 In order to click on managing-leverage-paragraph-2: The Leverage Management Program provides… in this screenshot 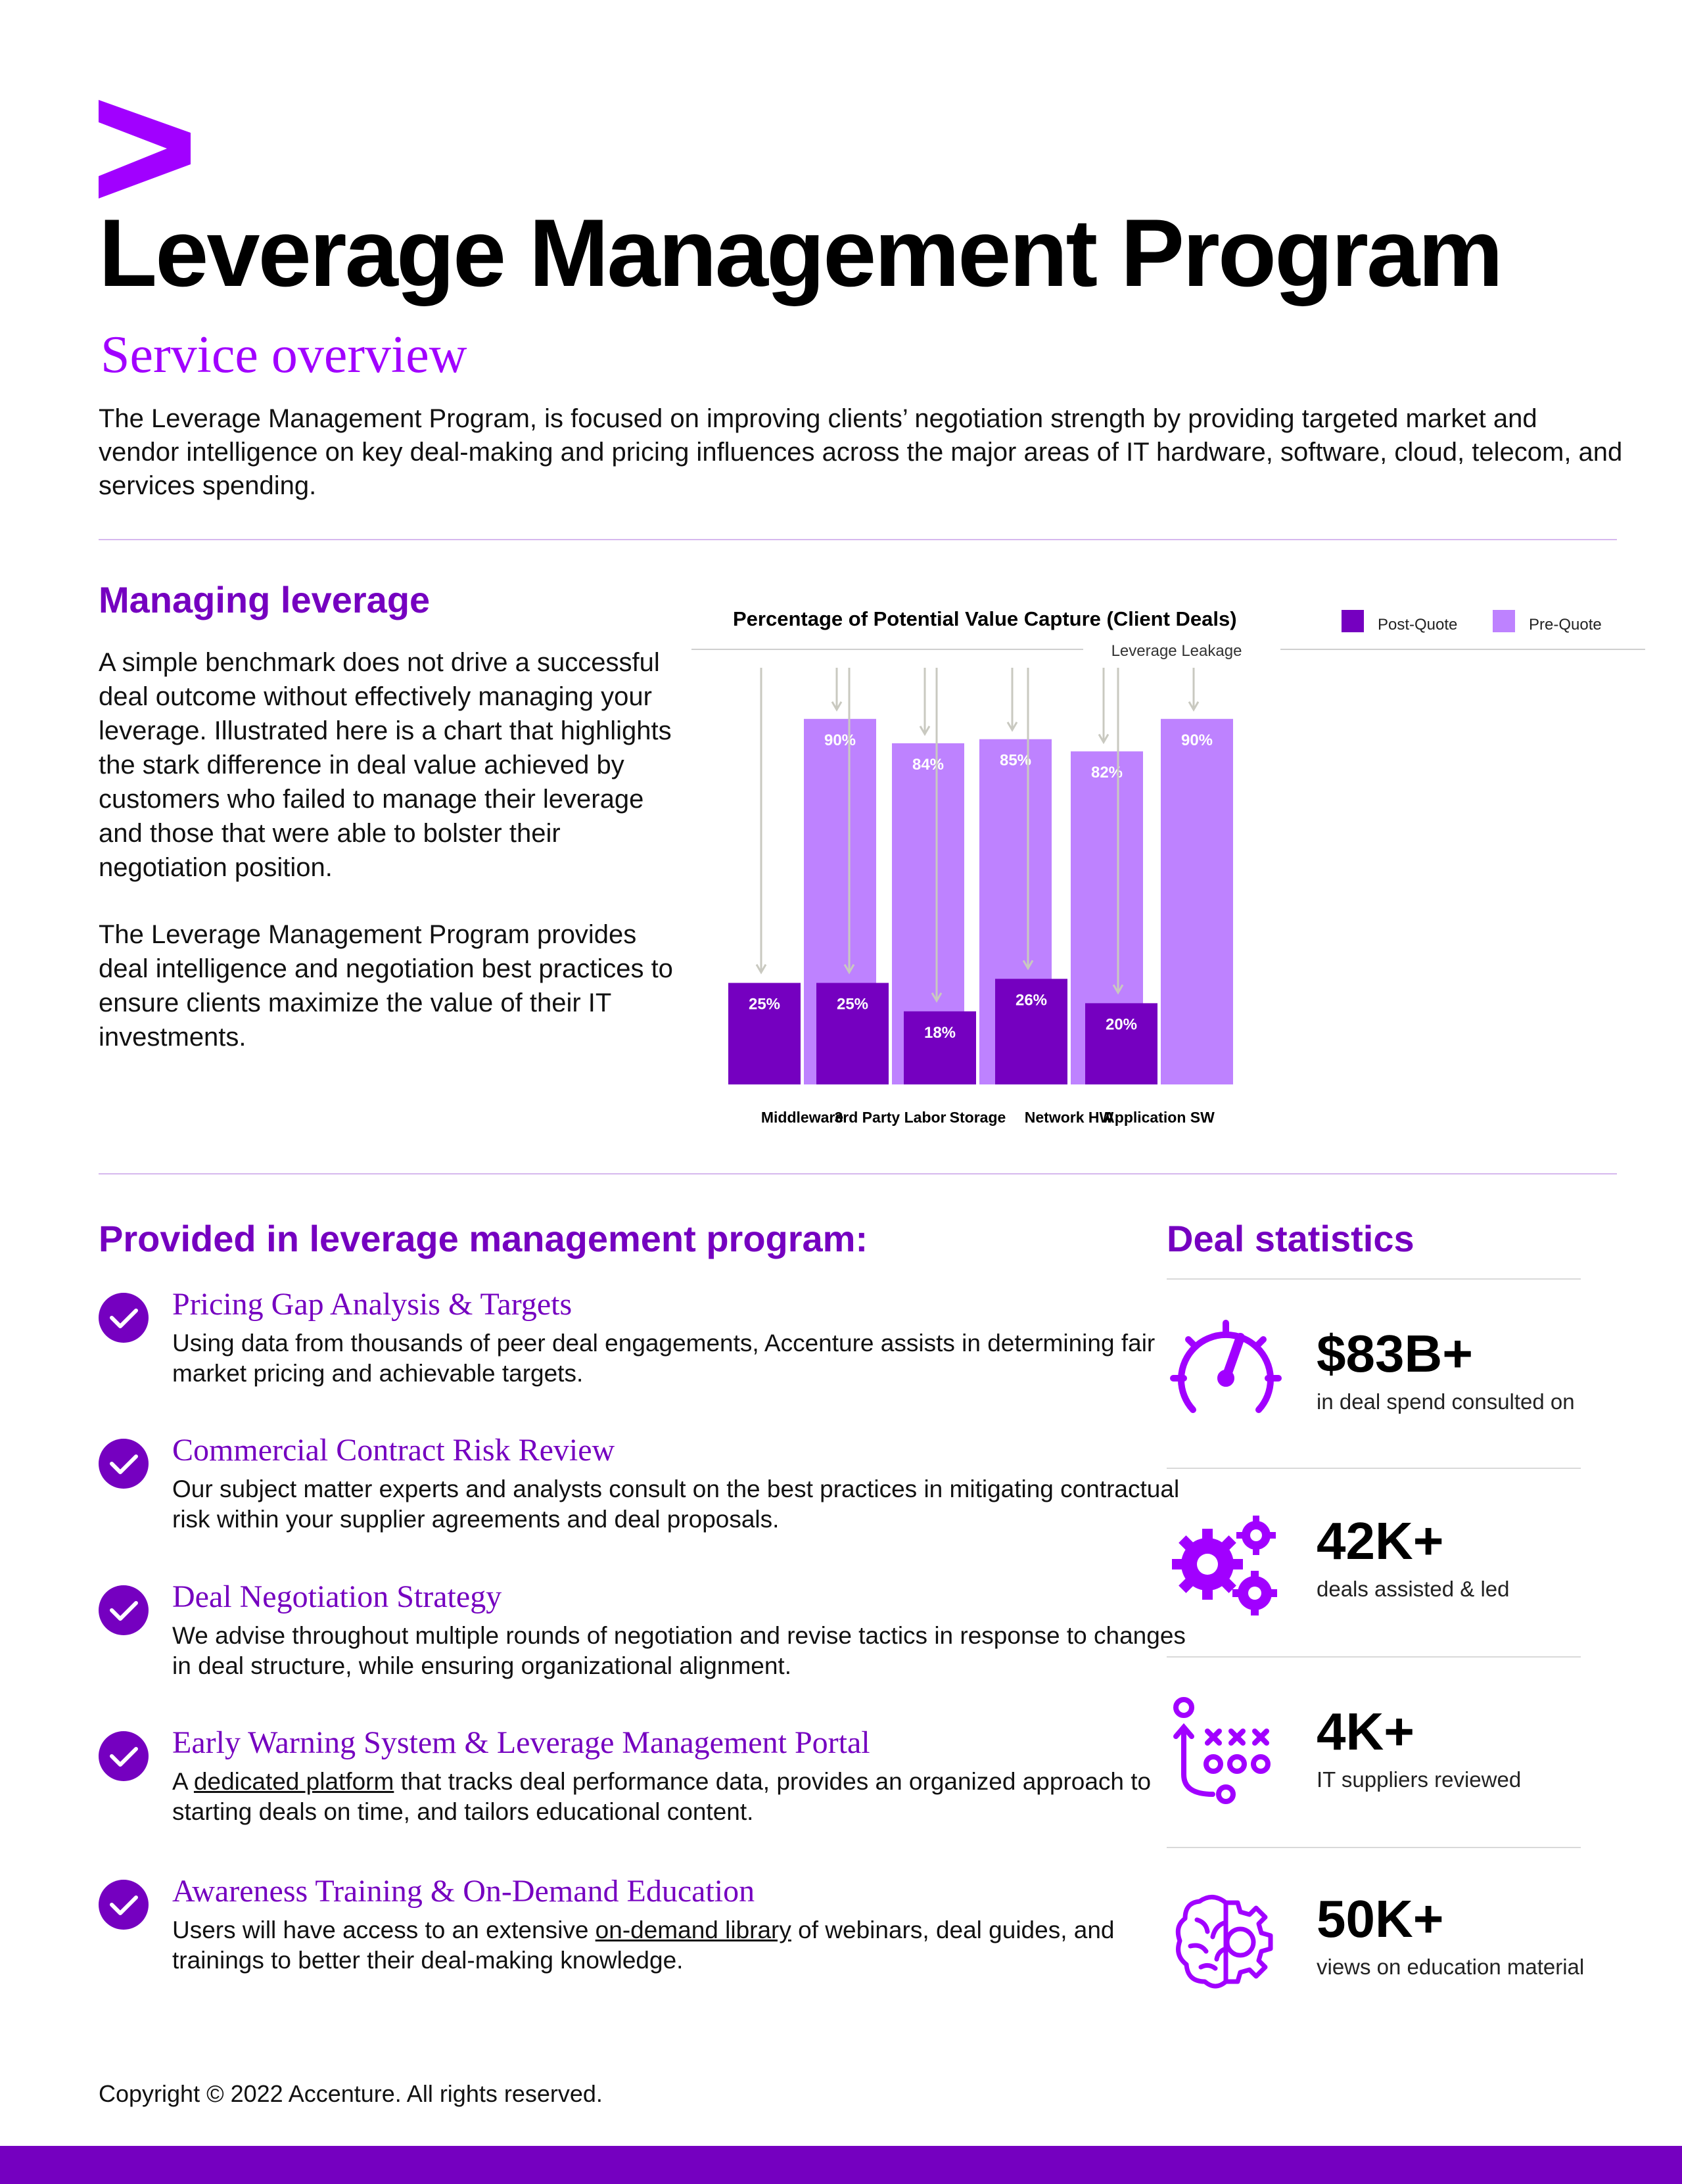, I will do `click(386, 986)`.